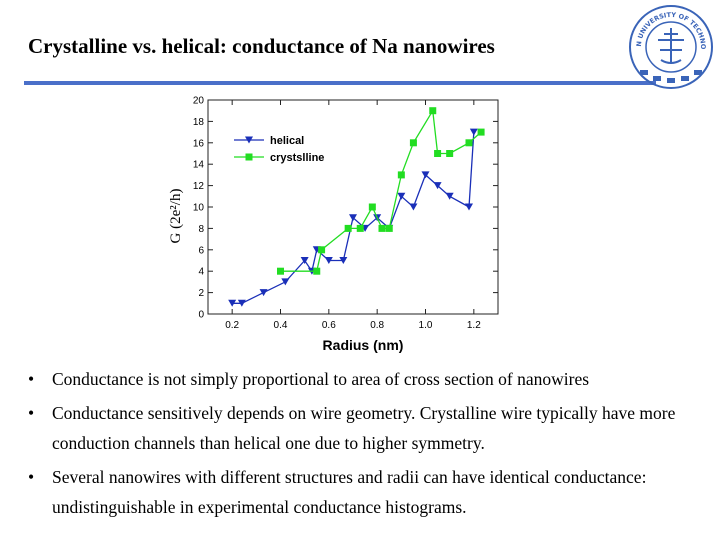 The image size is (720, 540). Describe the element at coordinates (297, 158) in the screenshot. I see `legend-label: crystslline` at that location.